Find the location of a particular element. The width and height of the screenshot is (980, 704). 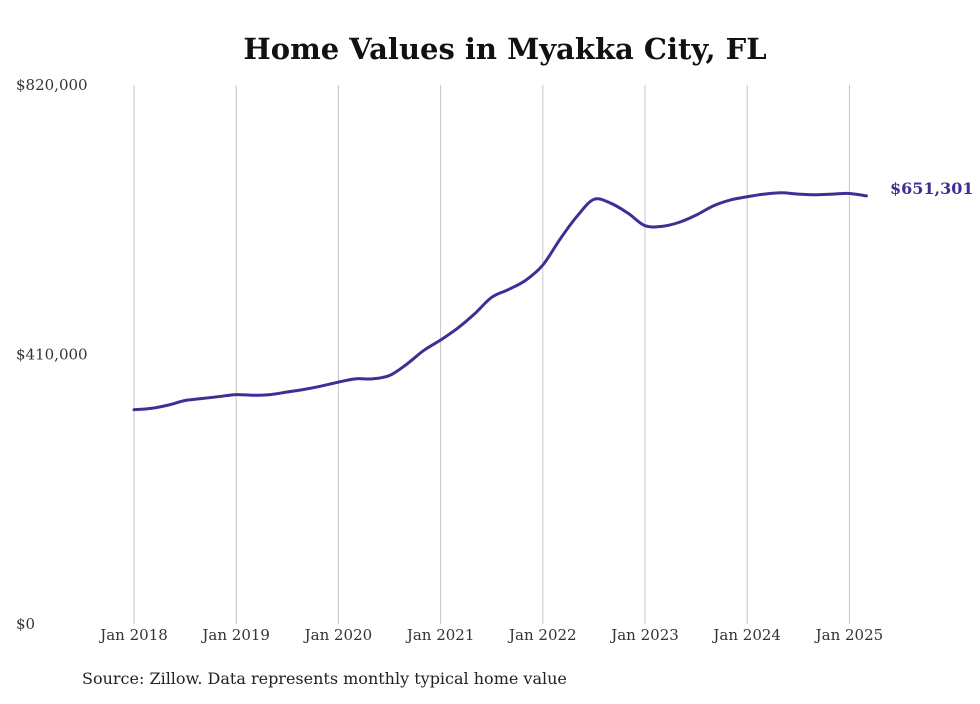

x-tick-label: Jan 2021 is located at coordinates (440, 635).